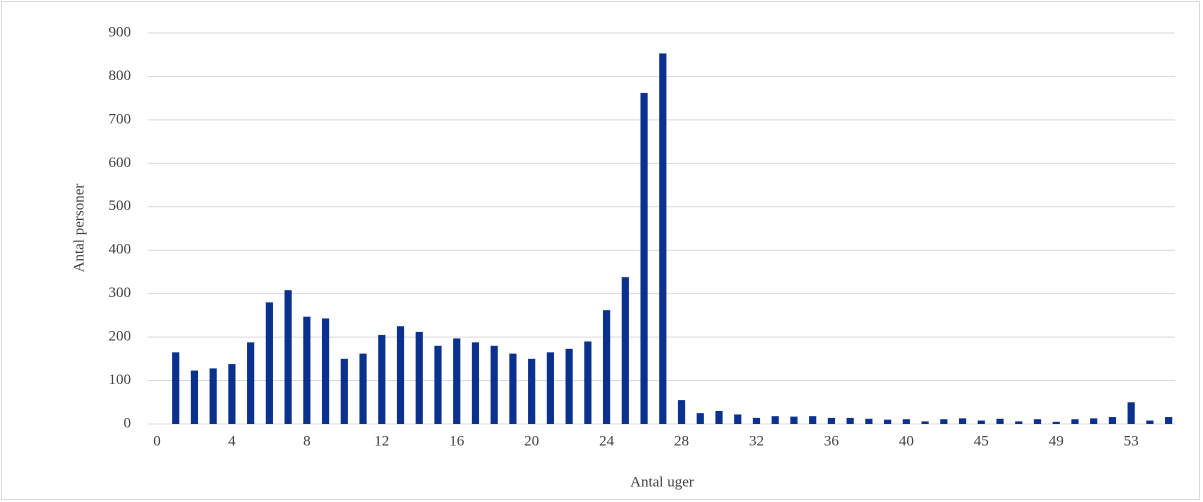 This screenshot has width=1203, height=502. Describe the element at coordinates (120, 32) in the screenshot. I see `y-tick-label: 900` at that location.